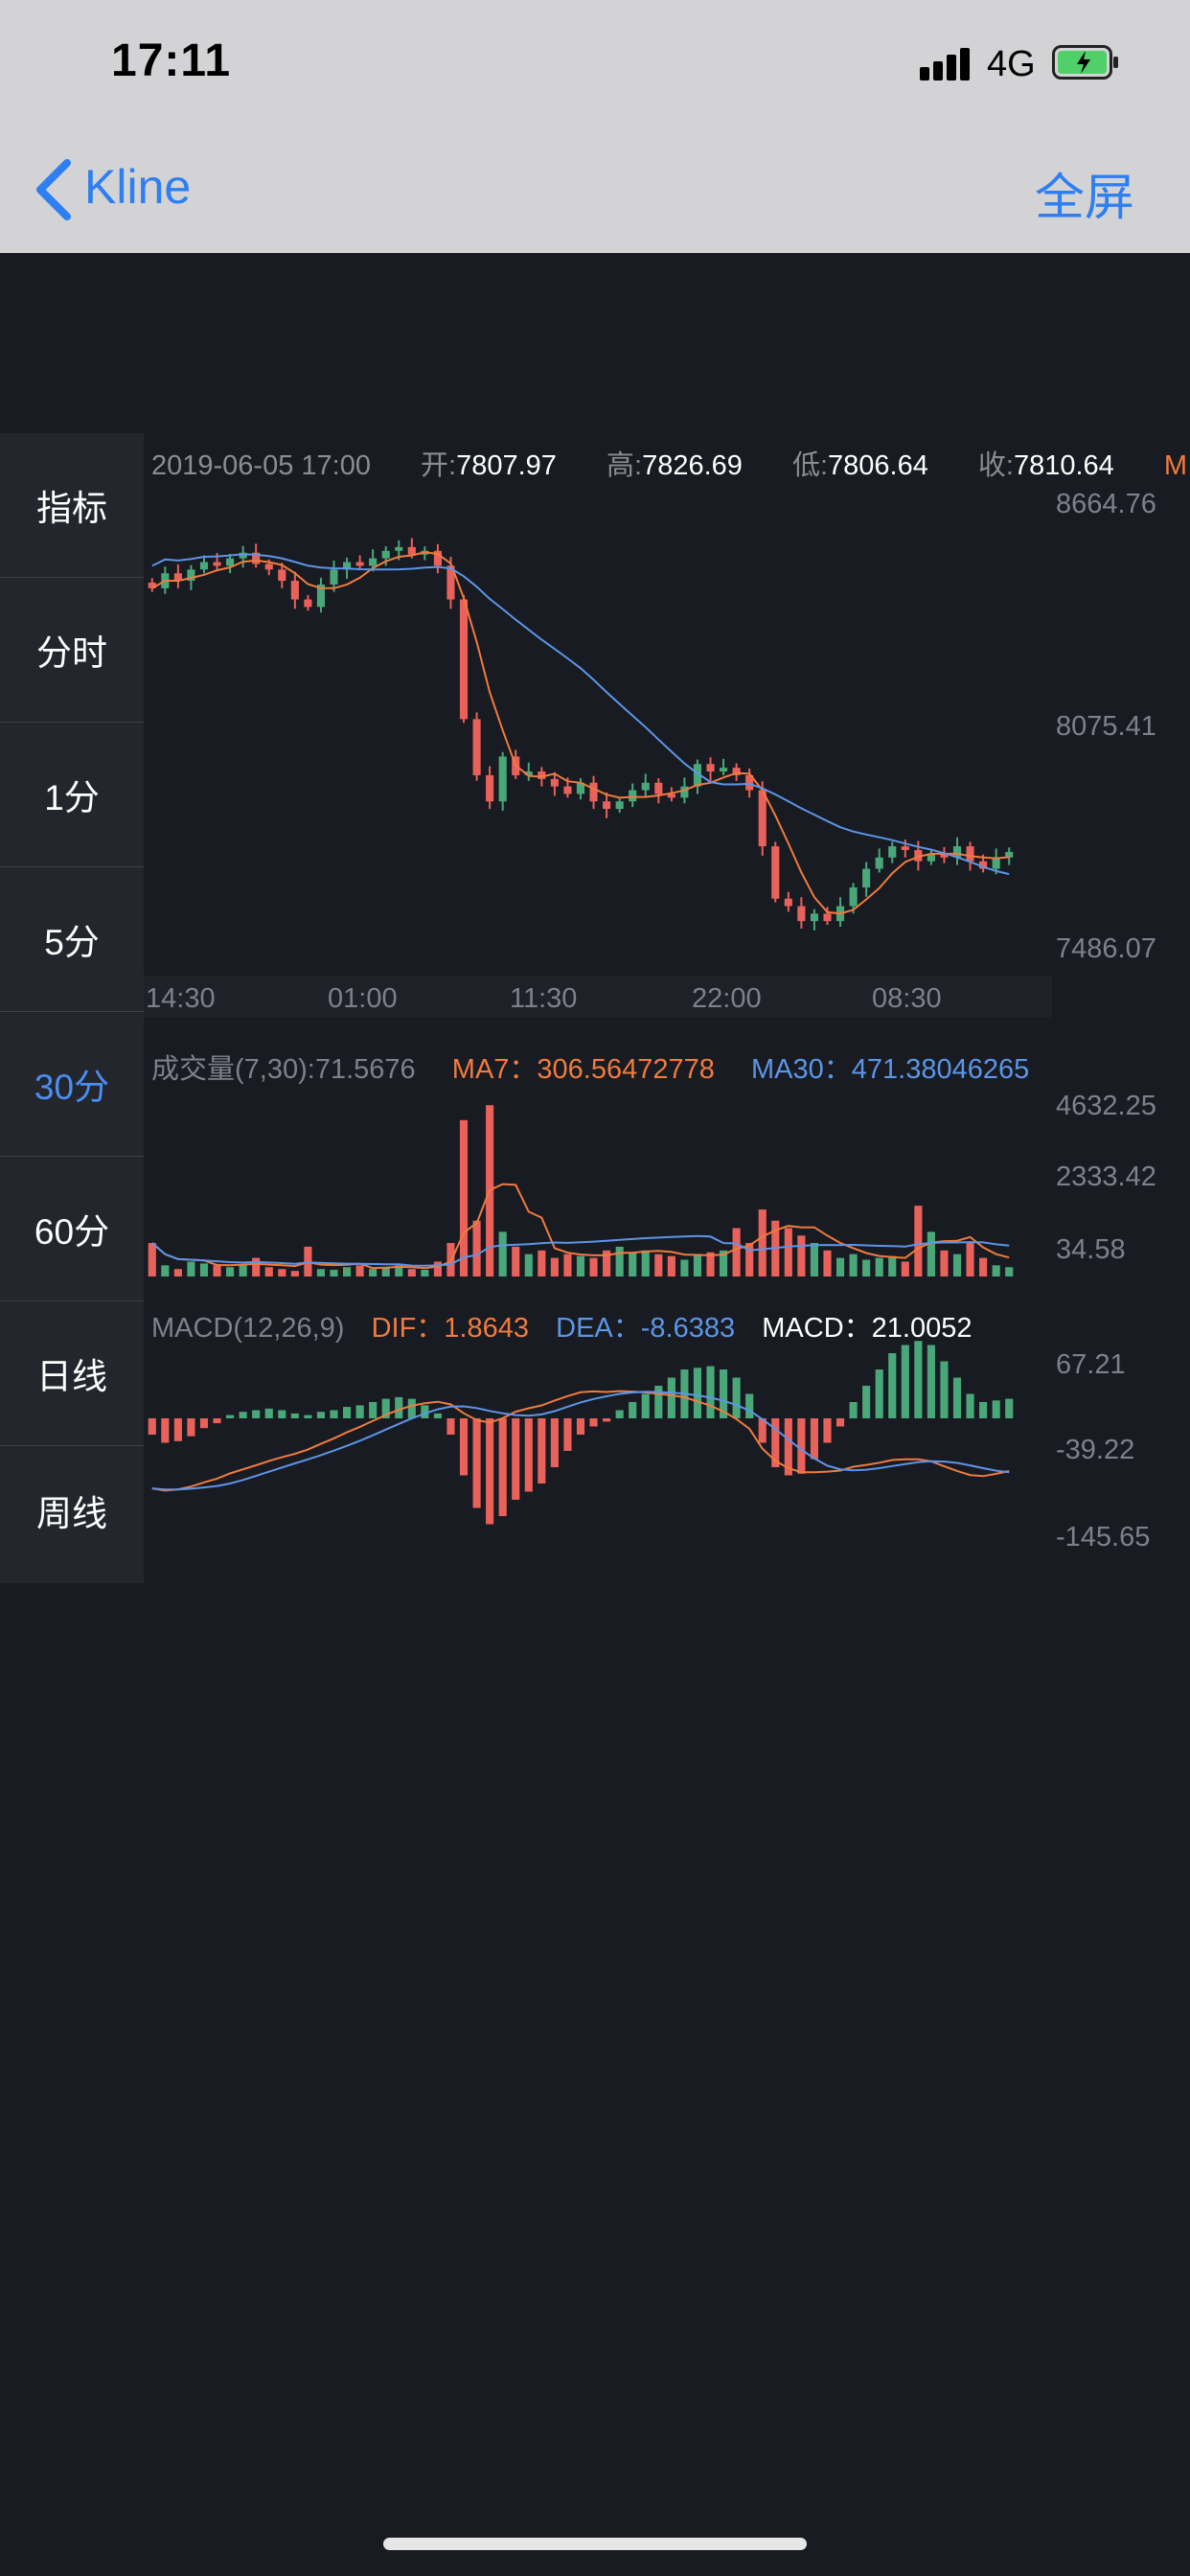 Image resolution: width=1190 pixels, height=2576 pixels. I want to click on status-bar, so click(595, 63).